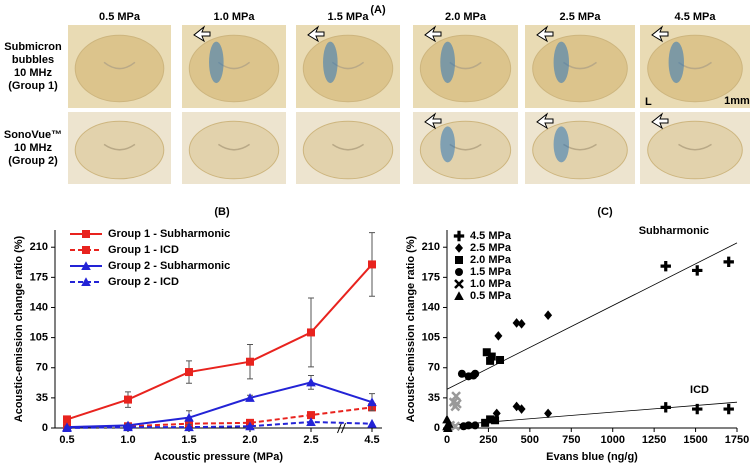 This screenshot has height=469, width=756. What do you see at coordinates (581, 17) in the screenshot?
I see `column-label: 2.5 MPa` at bounding box center [581, 17].